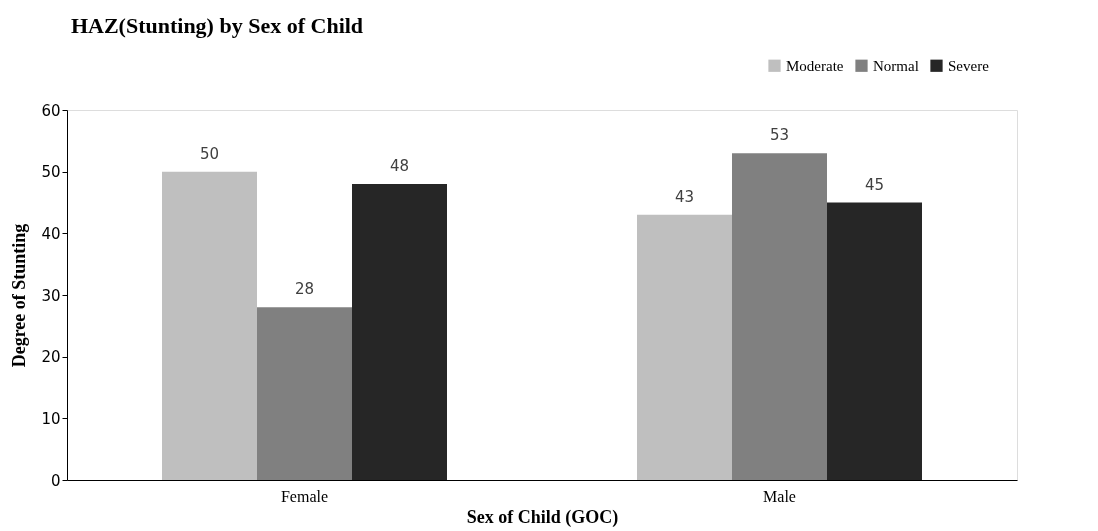 The width and height of the screenshot is (1098, 531). What do you see at coordinates (19, 295) in the screenshot?
I see `y-axis-title: Degree of Stunting` at bounding box center [19, 295].